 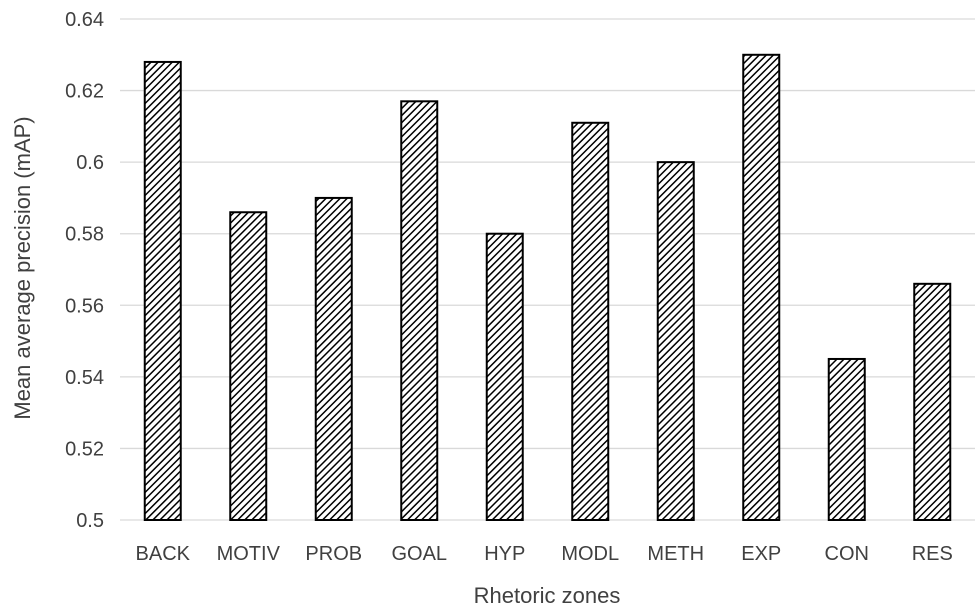 I want to click on bar-hyp, so click(x=504, y=376).